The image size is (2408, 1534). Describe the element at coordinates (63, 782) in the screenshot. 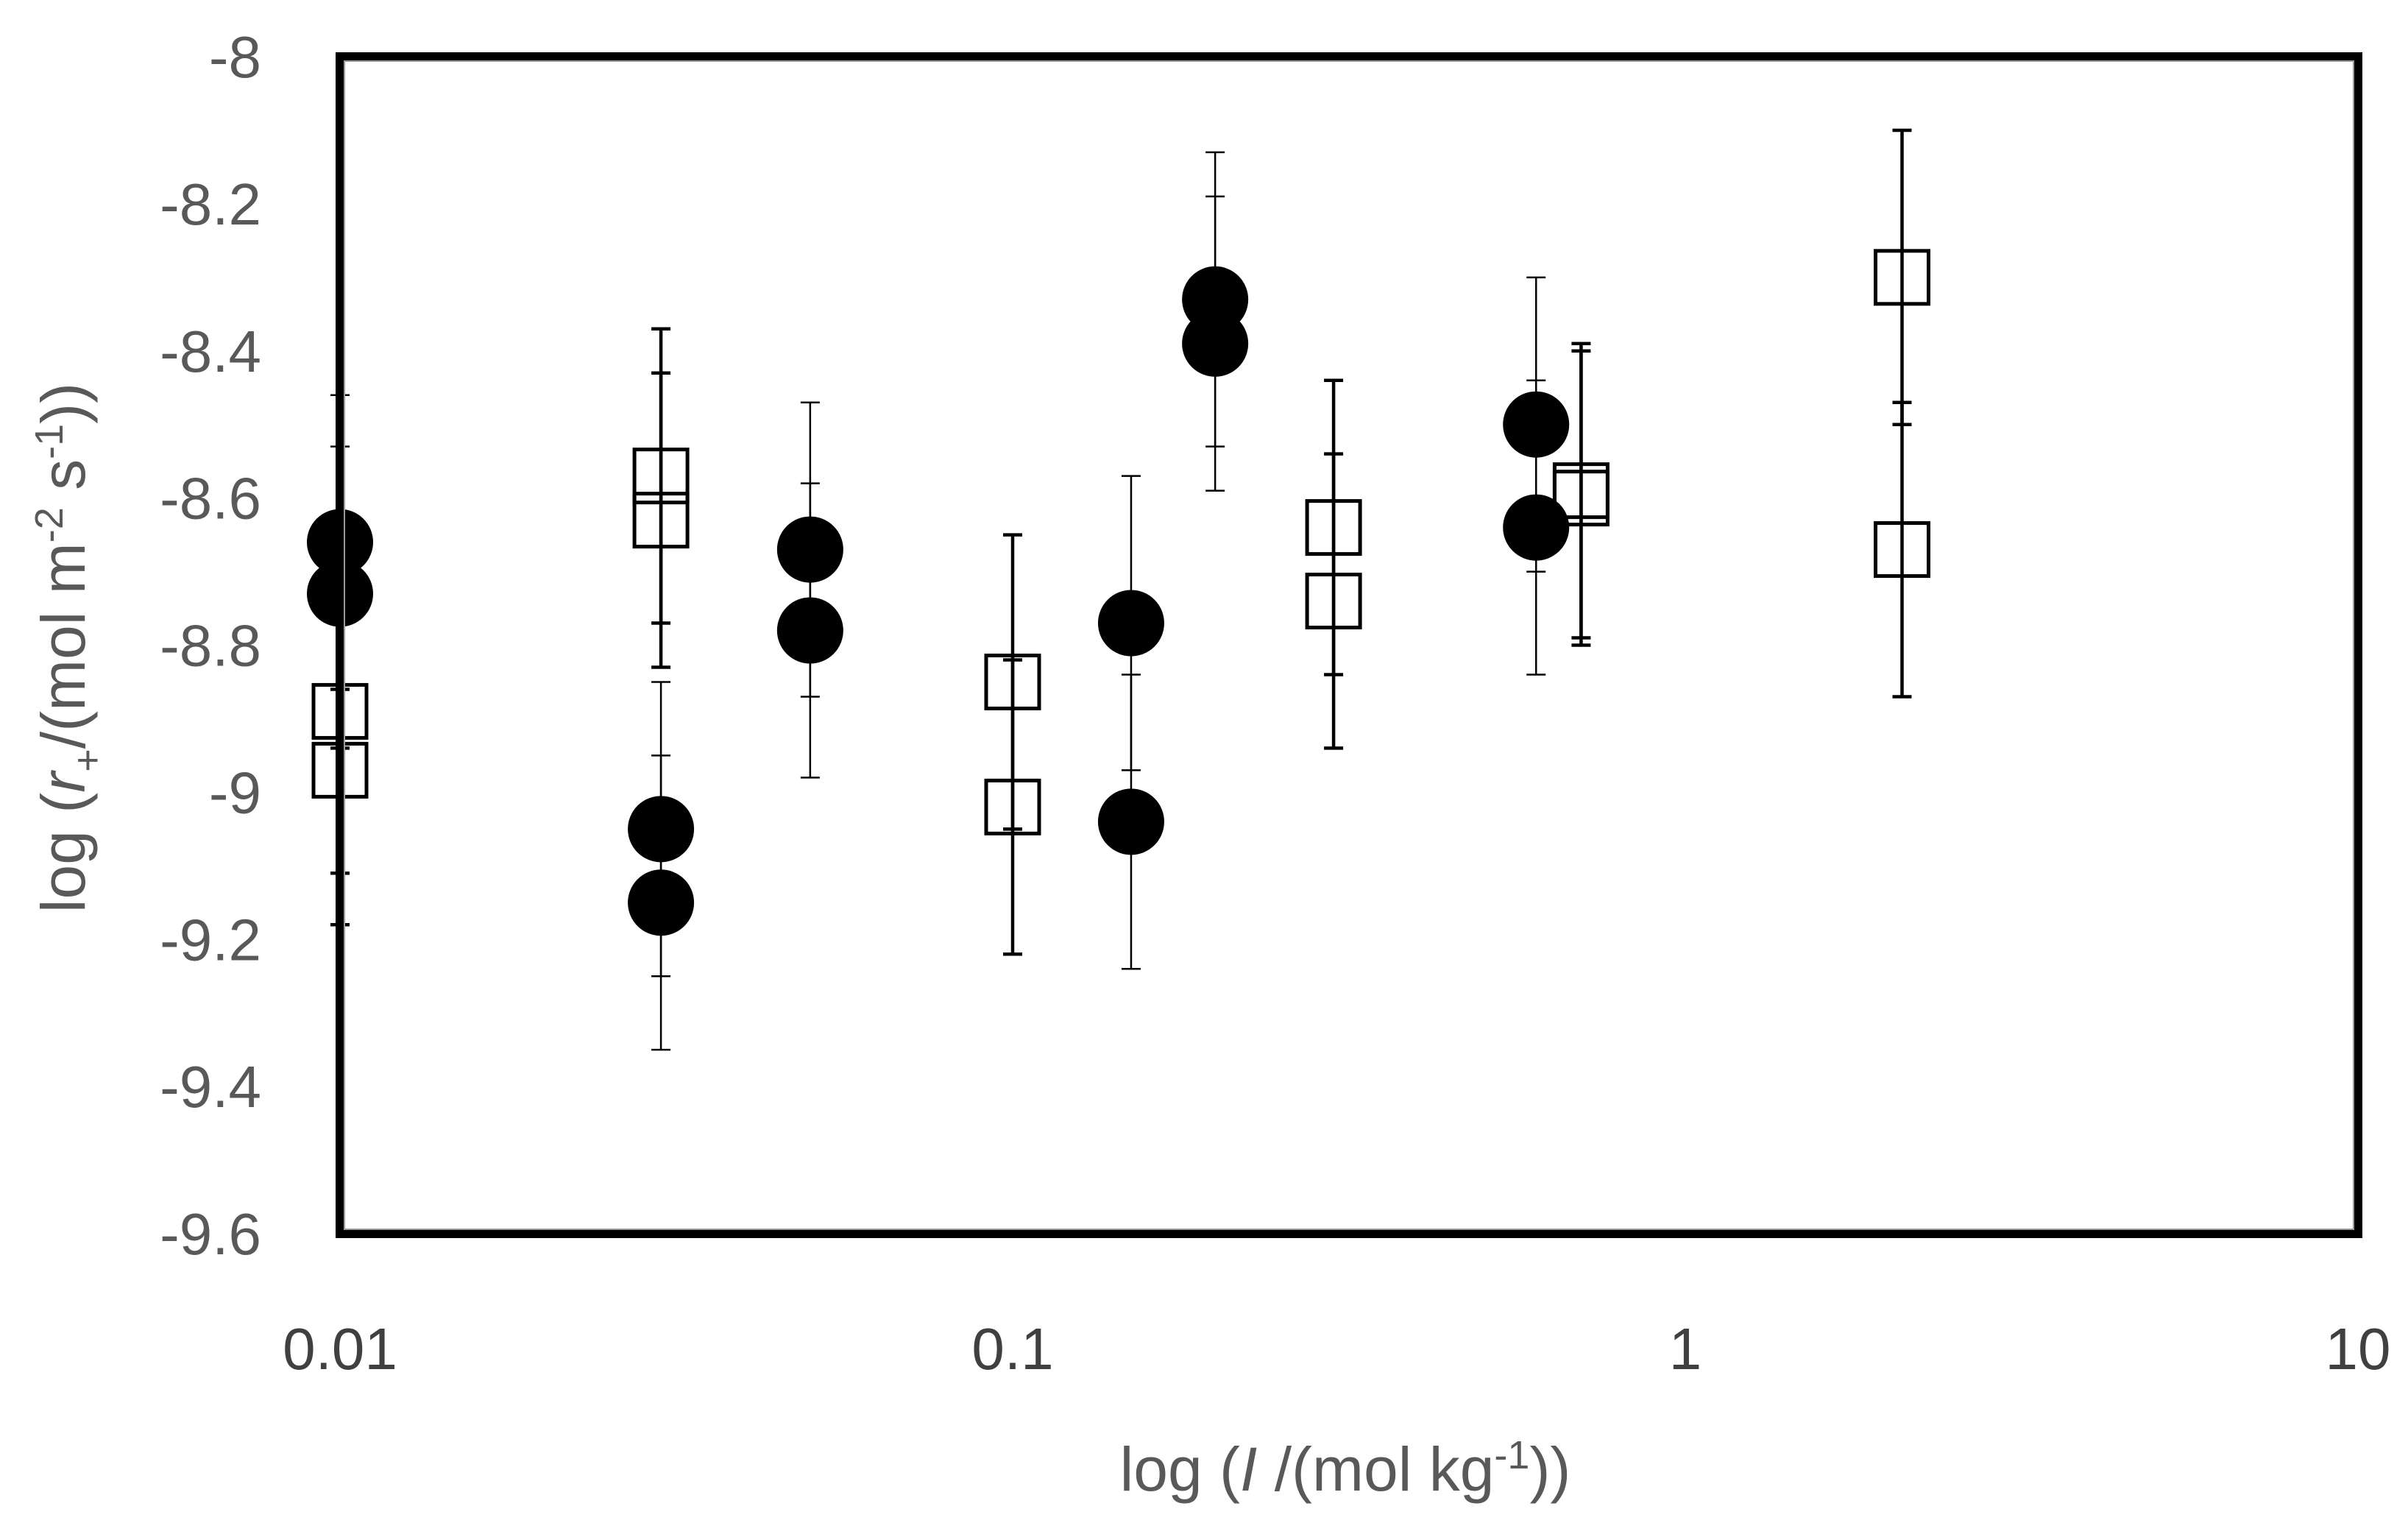

I see `y-axis-title-variable: r` at that location.